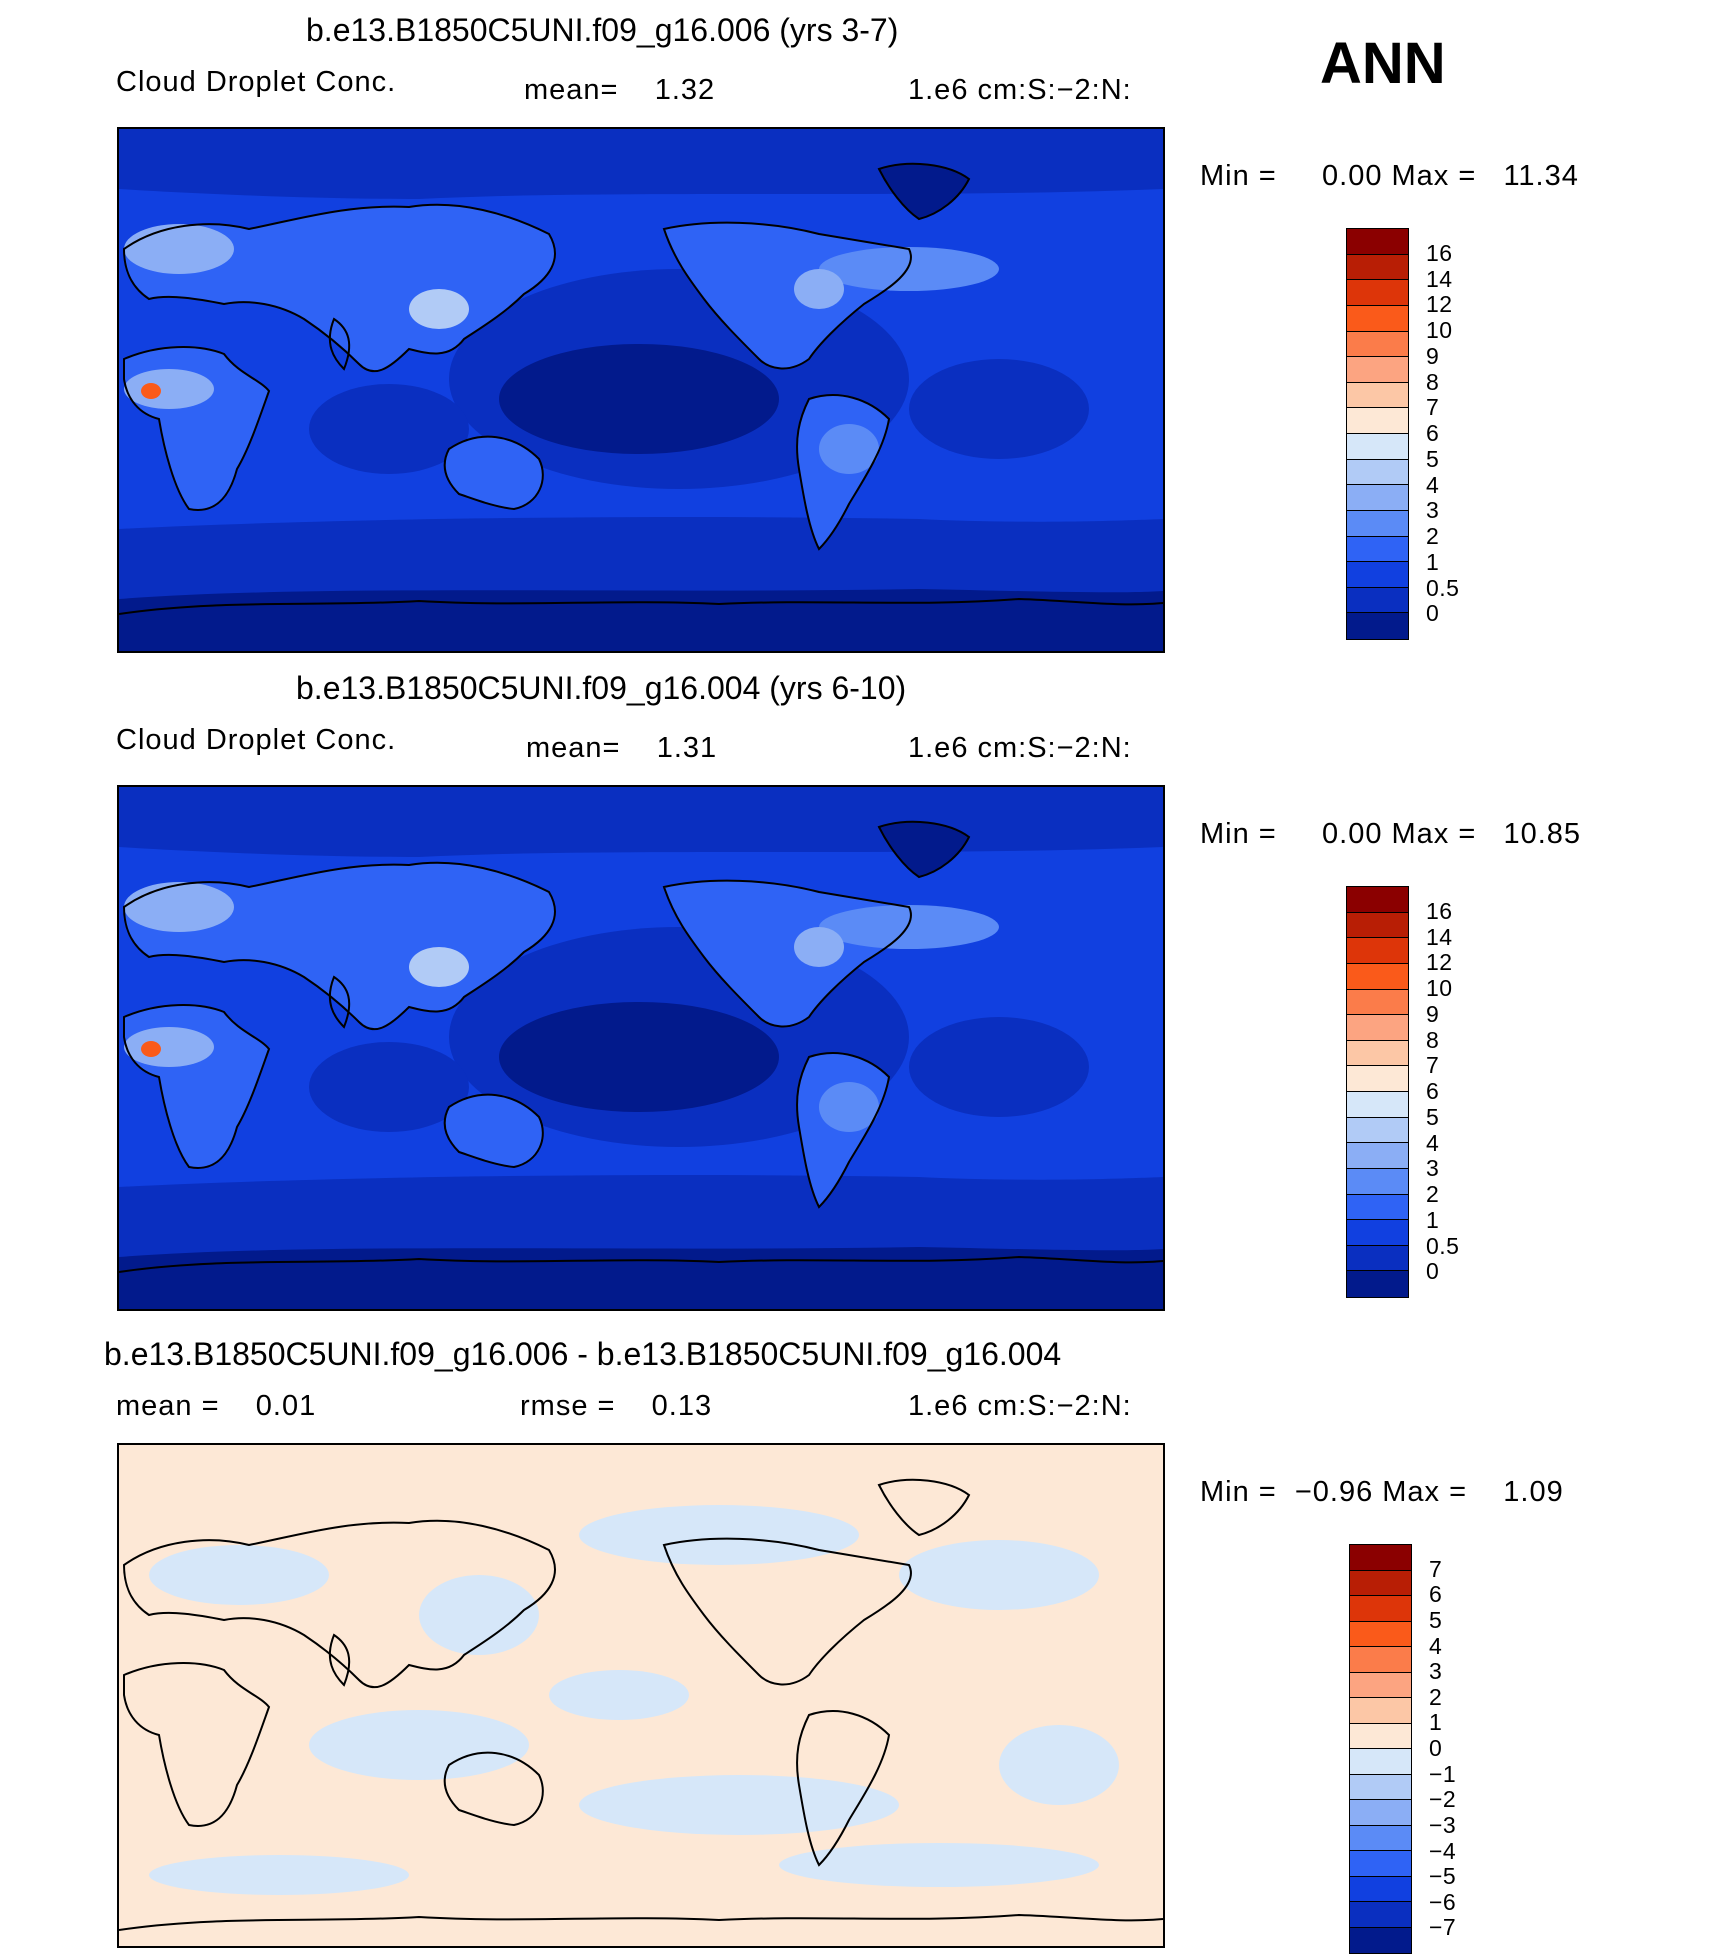  What do you see at coordinates (1443, 1901) in the screenshot?
I see `colorbar-tick-label: −6` at bounding box center [1443, 1901].